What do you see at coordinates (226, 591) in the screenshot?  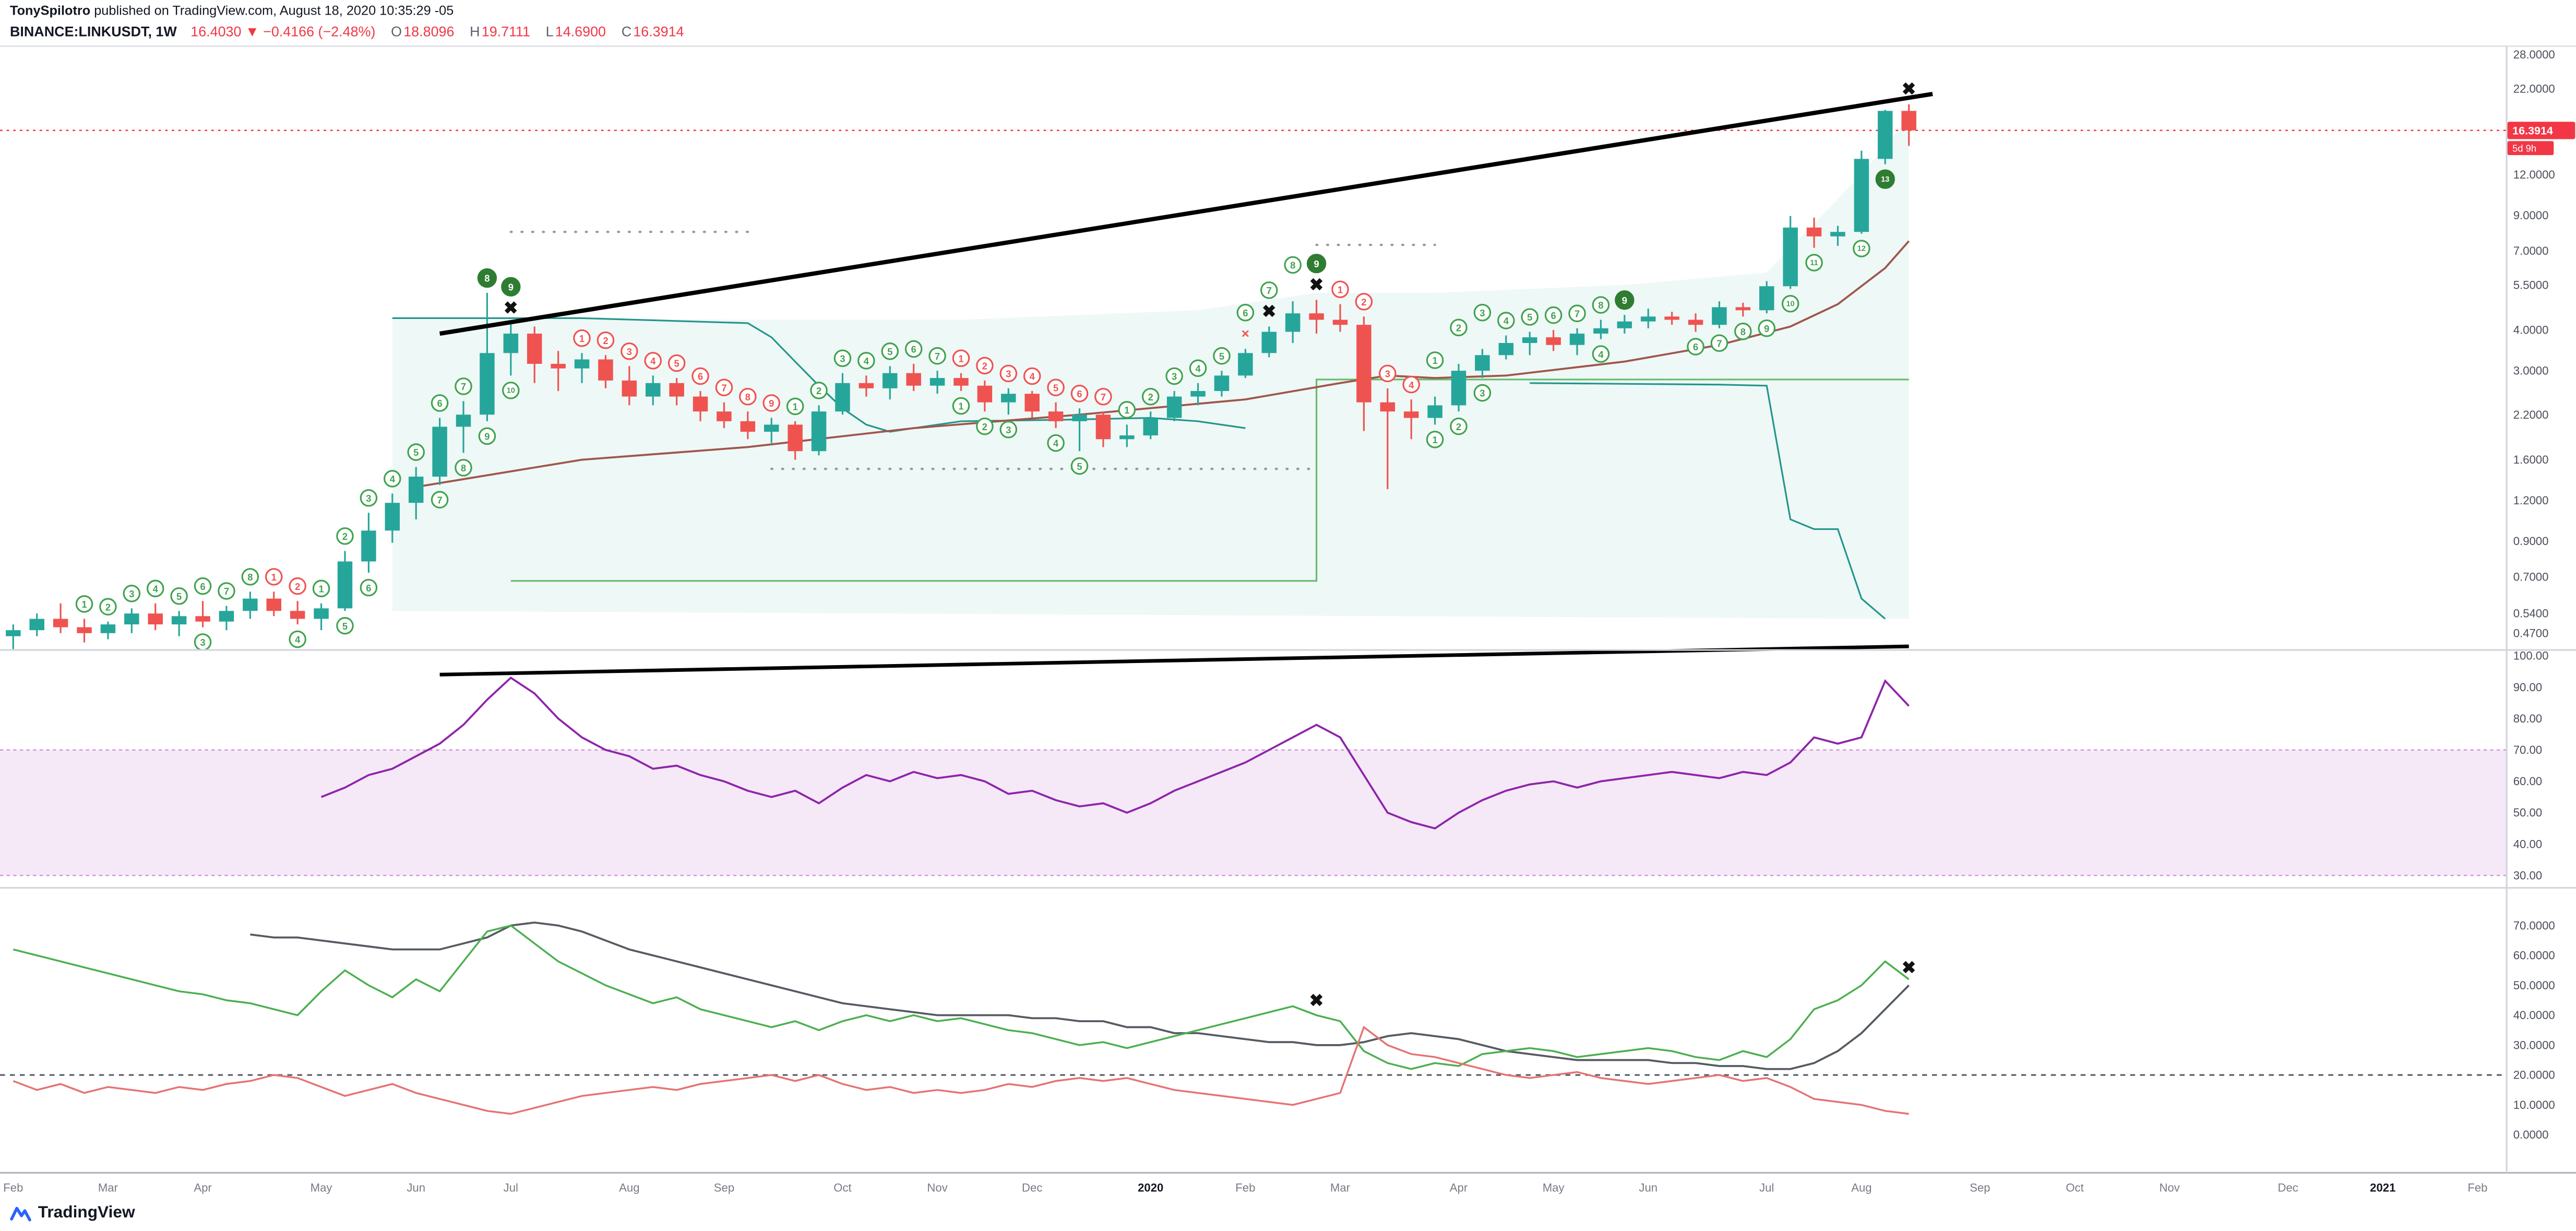 I see `td-count-circle: 7` at bounding box center [226, 591].